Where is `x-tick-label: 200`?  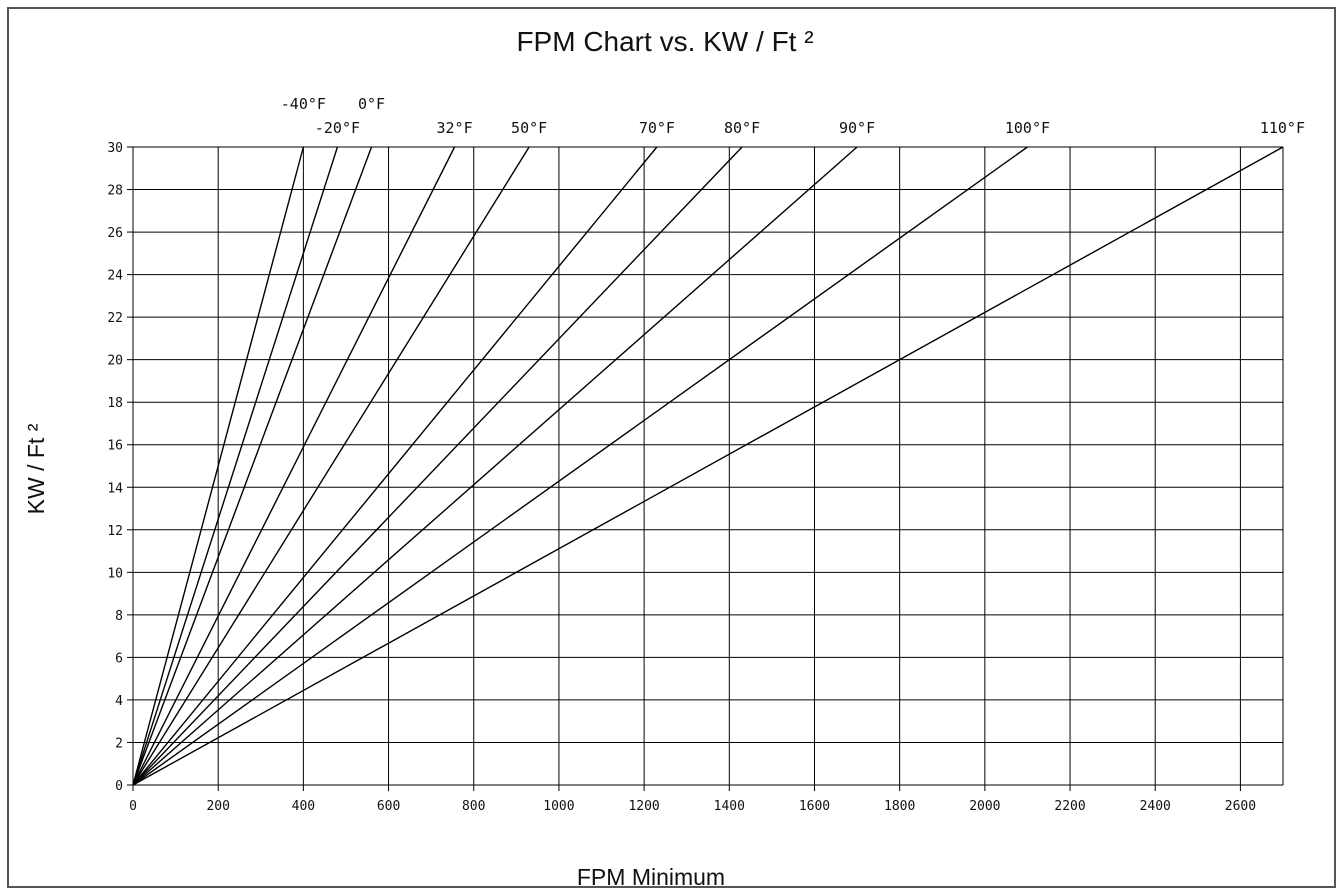
x-tick-label: 200 is located at coordinates (217, 806).